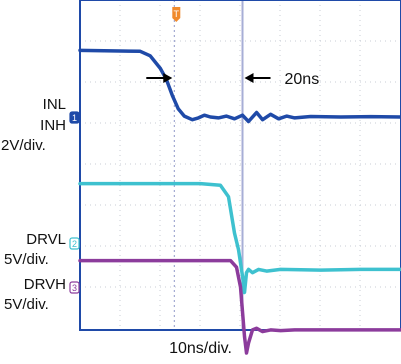  What do you see at coordinates (46, 239) in the screenshot?
I see `label-drvl: DRVL` at bounding box center [46, 239].